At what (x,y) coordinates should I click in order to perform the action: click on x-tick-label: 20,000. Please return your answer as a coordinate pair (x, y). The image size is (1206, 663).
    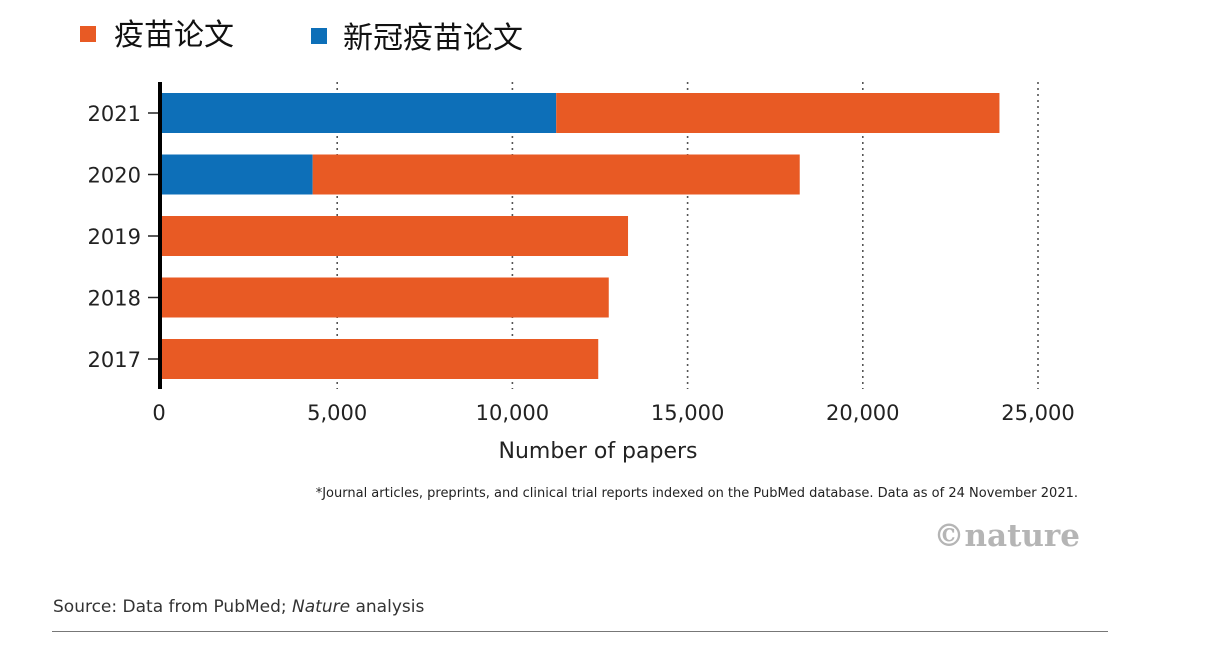
    Looking at the image, I should click on (862, 413).